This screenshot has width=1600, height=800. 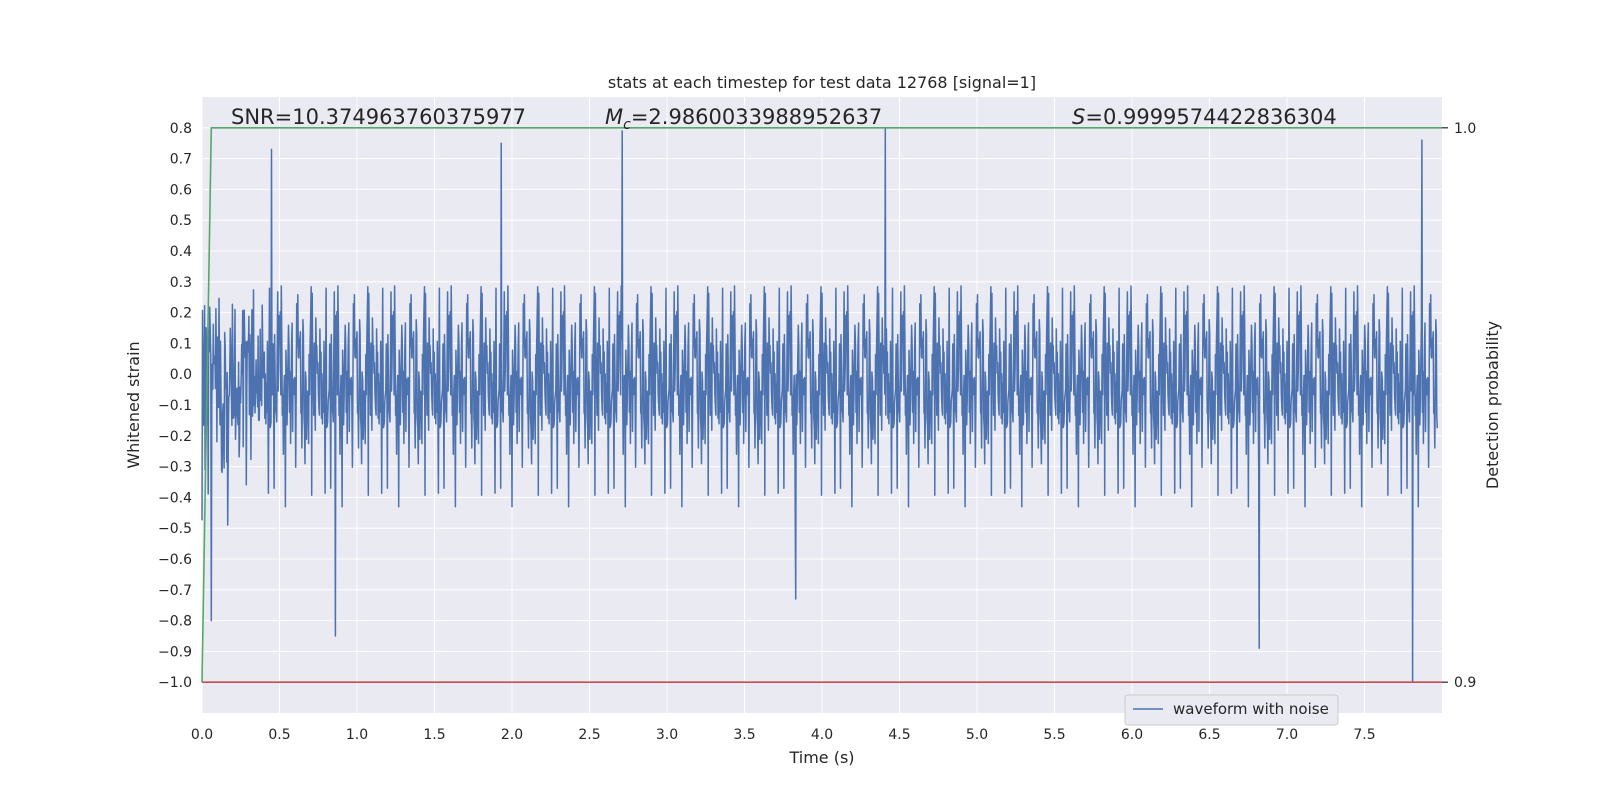 What do you see at coordinates (1132, 735) in the screenshot?
I see `x-tick-label: 6.0` at bounding box center [1132, 735].